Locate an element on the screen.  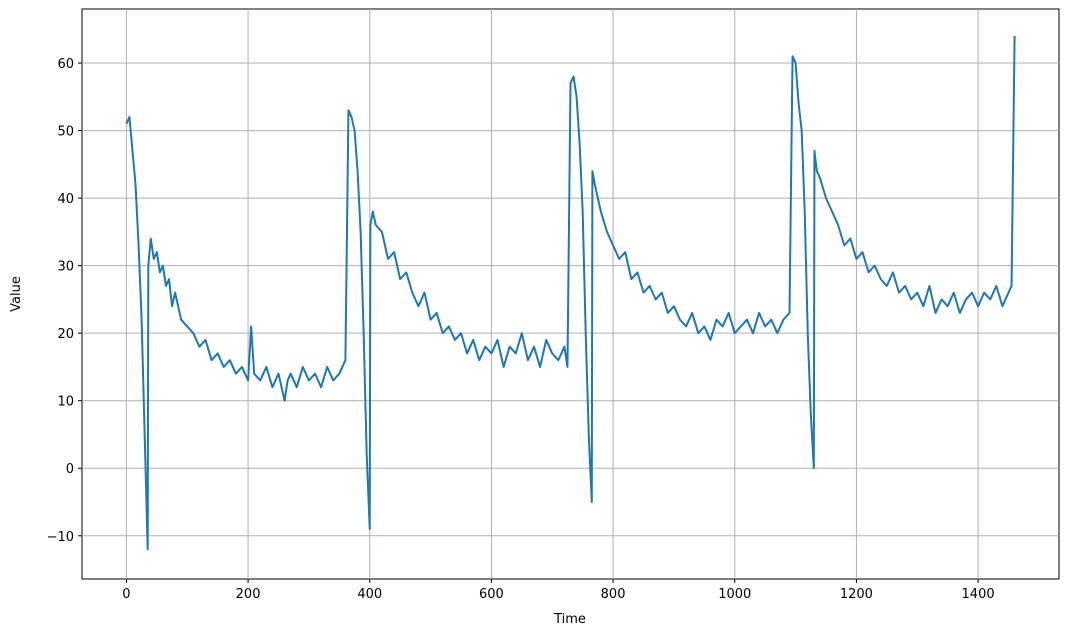
y-tick-label: 40 is located at coordinates (65, 199).